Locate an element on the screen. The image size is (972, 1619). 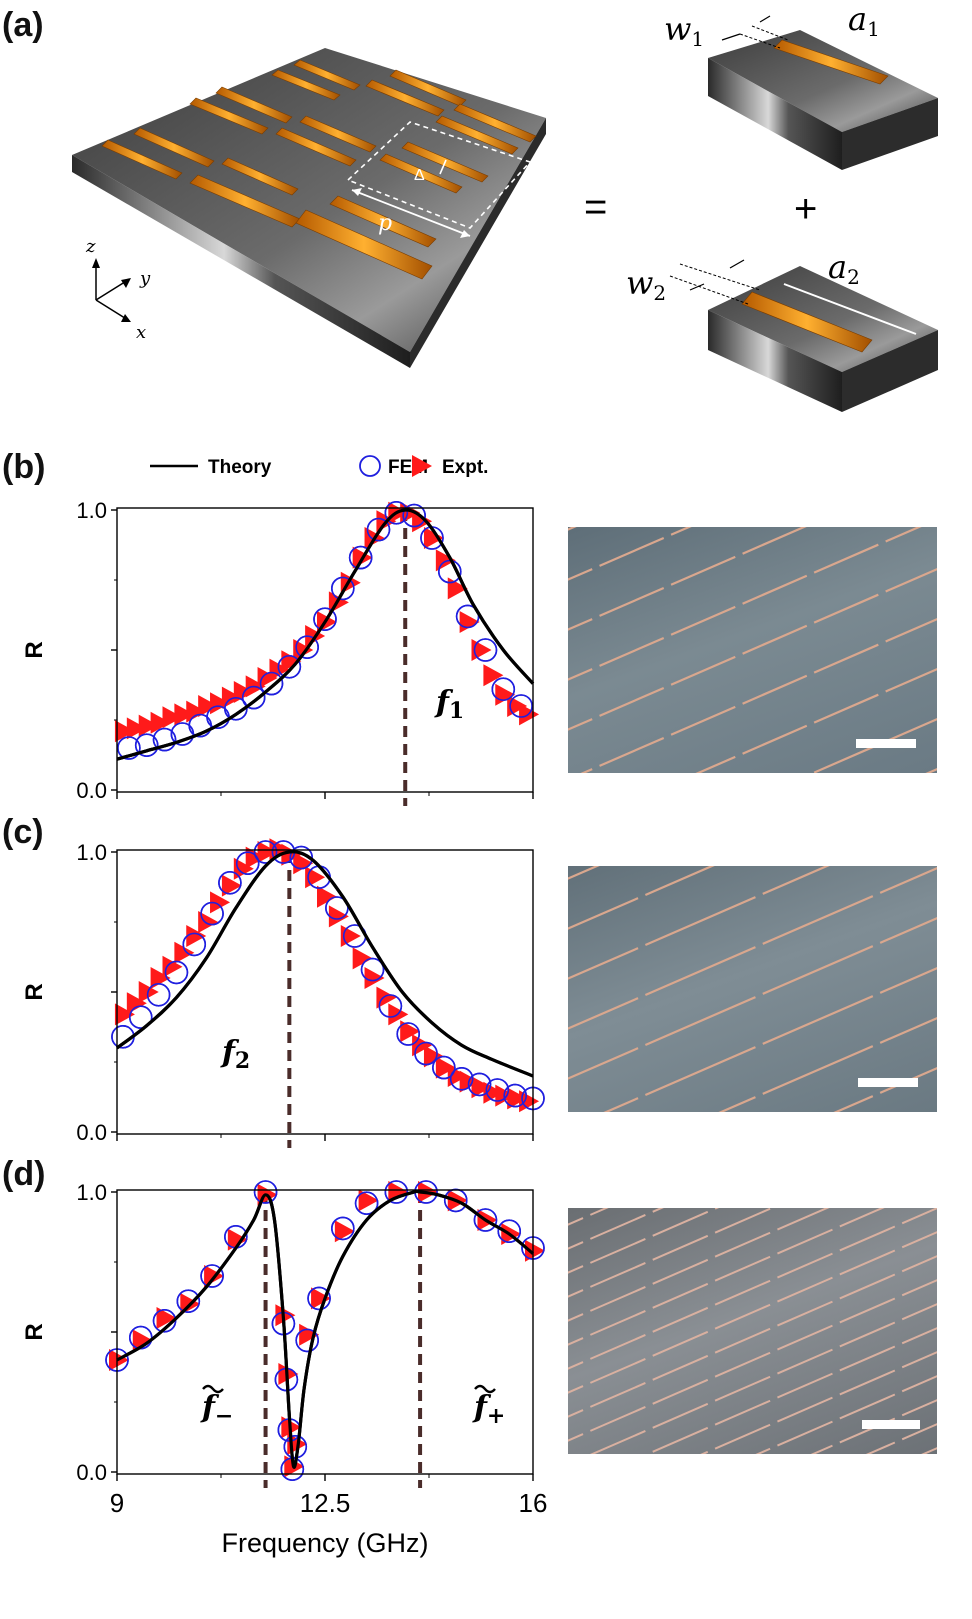
metasurface-slab is located at coordinates (309, 208).